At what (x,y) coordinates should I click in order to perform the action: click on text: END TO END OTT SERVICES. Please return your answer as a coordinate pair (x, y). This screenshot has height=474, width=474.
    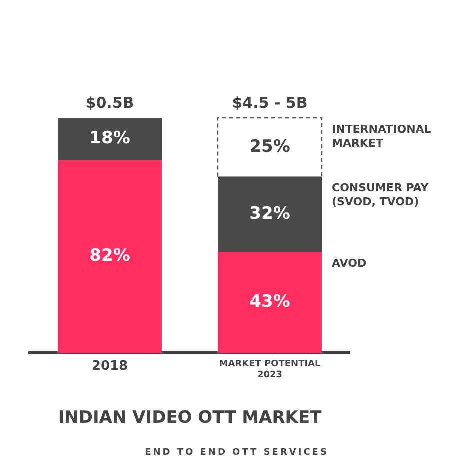
    Looking at the image, I should click on (237, 453).